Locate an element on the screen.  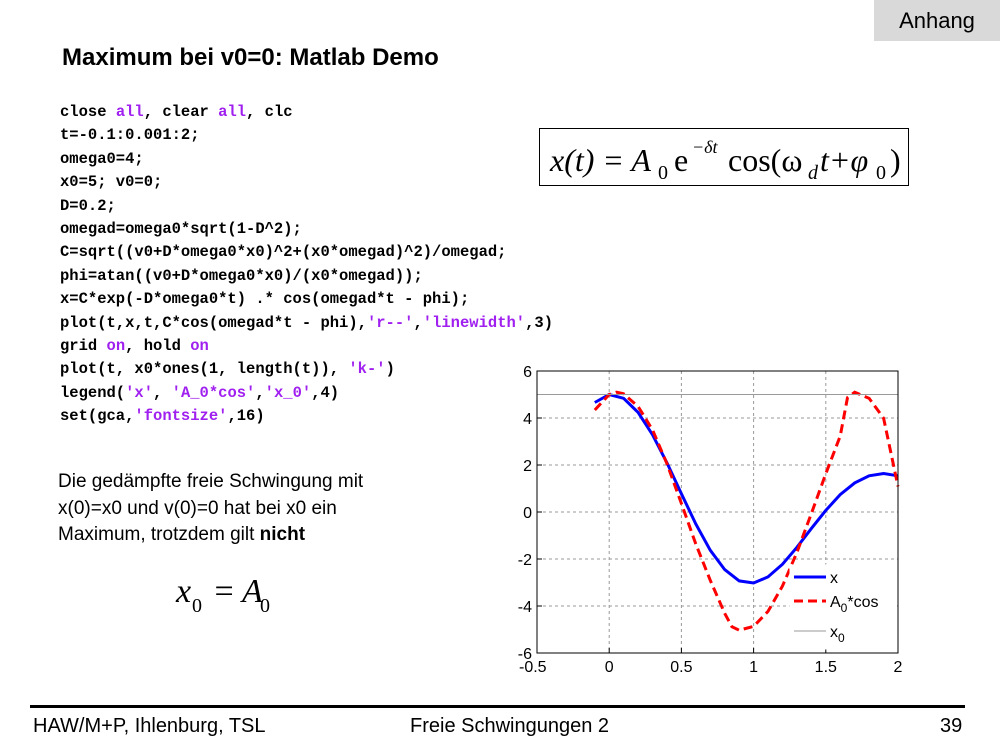
code-line: close all, clear all, clc is located at coordinates (306, 112).